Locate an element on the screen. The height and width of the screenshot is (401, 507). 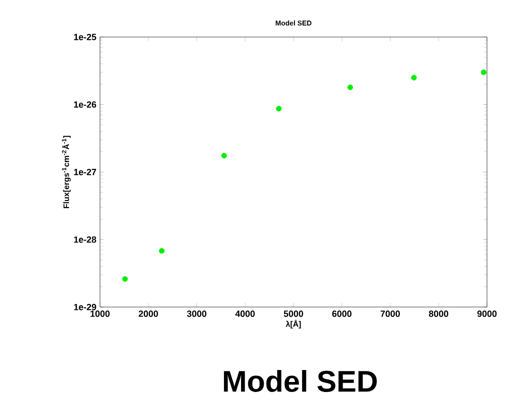
y-tick-label: 1e-25 is located at coordinates (85, 37).